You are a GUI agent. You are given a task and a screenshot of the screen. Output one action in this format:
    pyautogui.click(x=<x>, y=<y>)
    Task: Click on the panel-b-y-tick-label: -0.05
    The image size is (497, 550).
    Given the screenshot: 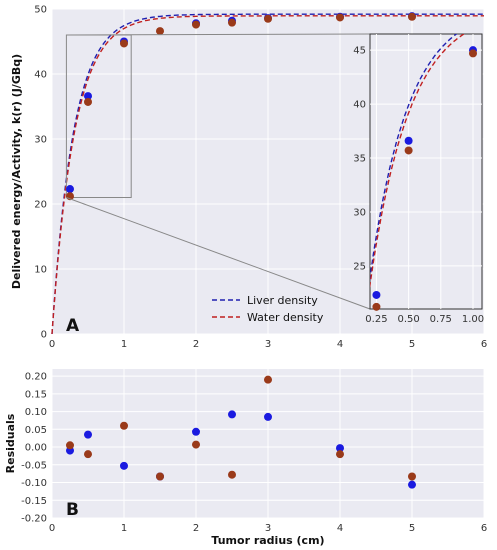 What is the action you would take?
    pyautogui.click(x=34, y=465)
    